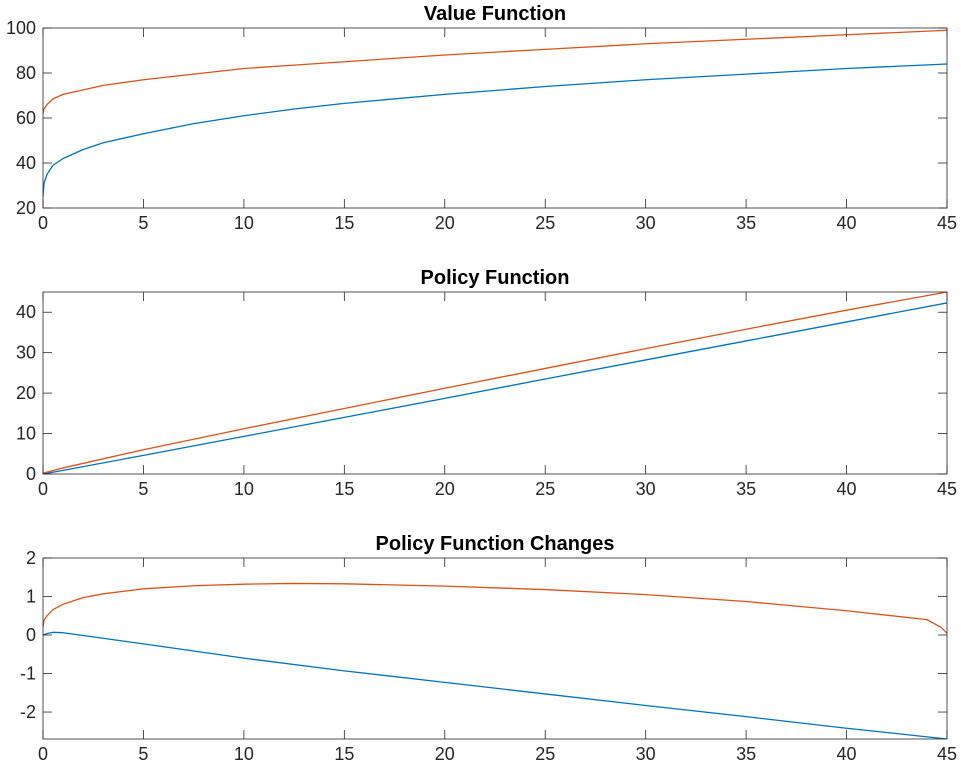 The width and height of the screenshot is (961, 771). What do you see at coordinates (495, 278) in the screenshot?
I see `chart-title: Policy Function` at bounding box center [495, 278].